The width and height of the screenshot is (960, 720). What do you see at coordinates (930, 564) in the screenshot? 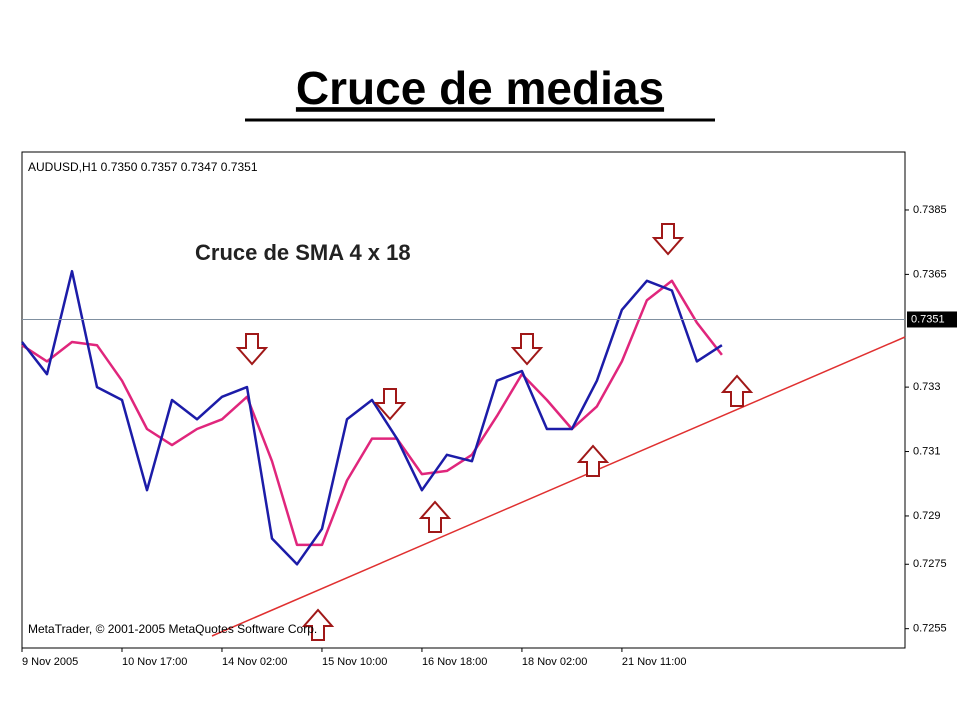
I see `y-tick-label: 0.7275` at bounding box center [930, 564].